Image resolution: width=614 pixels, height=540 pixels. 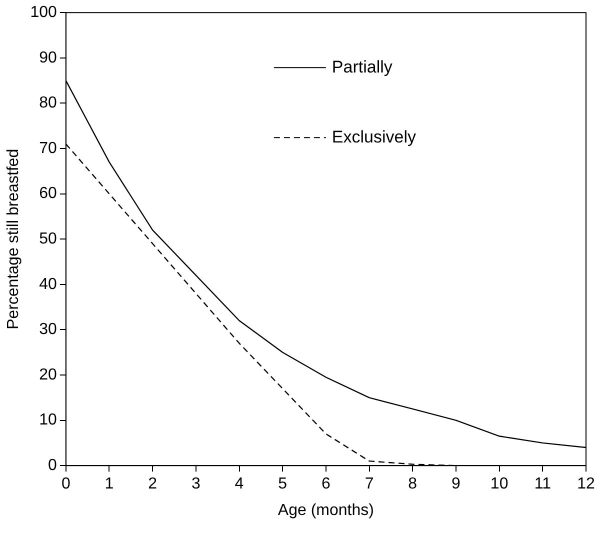 I want to click on x-tick-label: 11, so click(x=543, y=484).